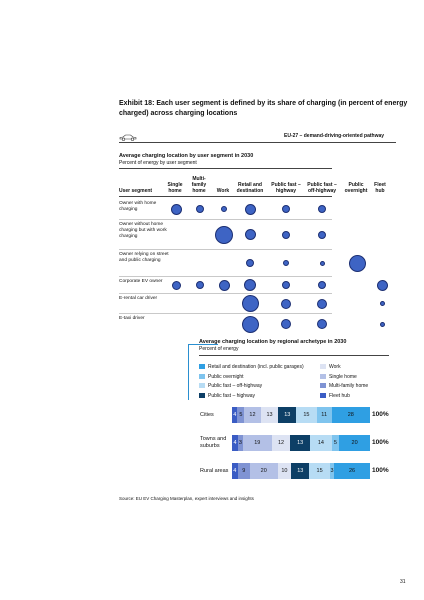 The image size is (424, 600). I want to click on bar-segment: 28, so click(350, 415).